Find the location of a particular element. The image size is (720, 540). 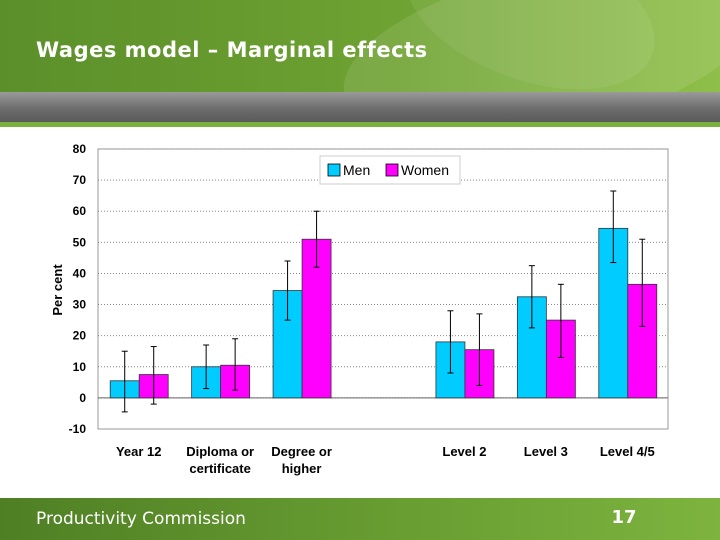

page-number: 17 is located at coordinates (624, 517).